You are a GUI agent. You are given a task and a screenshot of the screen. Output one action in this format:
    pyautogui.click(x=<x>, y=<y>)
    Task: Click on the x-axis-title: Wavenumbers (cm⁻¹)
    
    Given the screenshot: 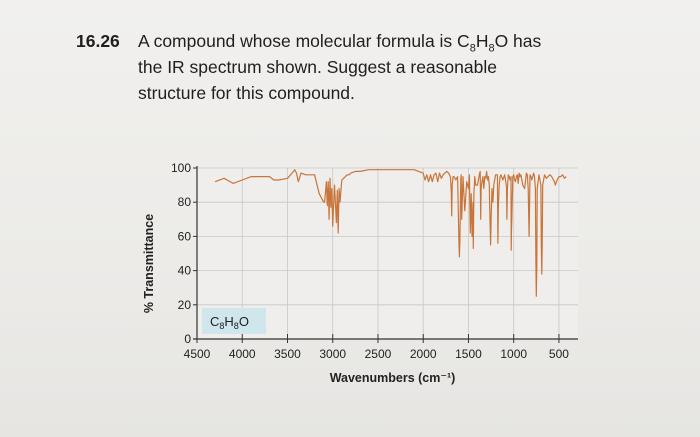 What is the action you would take?
    pyautogui.click(x=393, y=378)
    